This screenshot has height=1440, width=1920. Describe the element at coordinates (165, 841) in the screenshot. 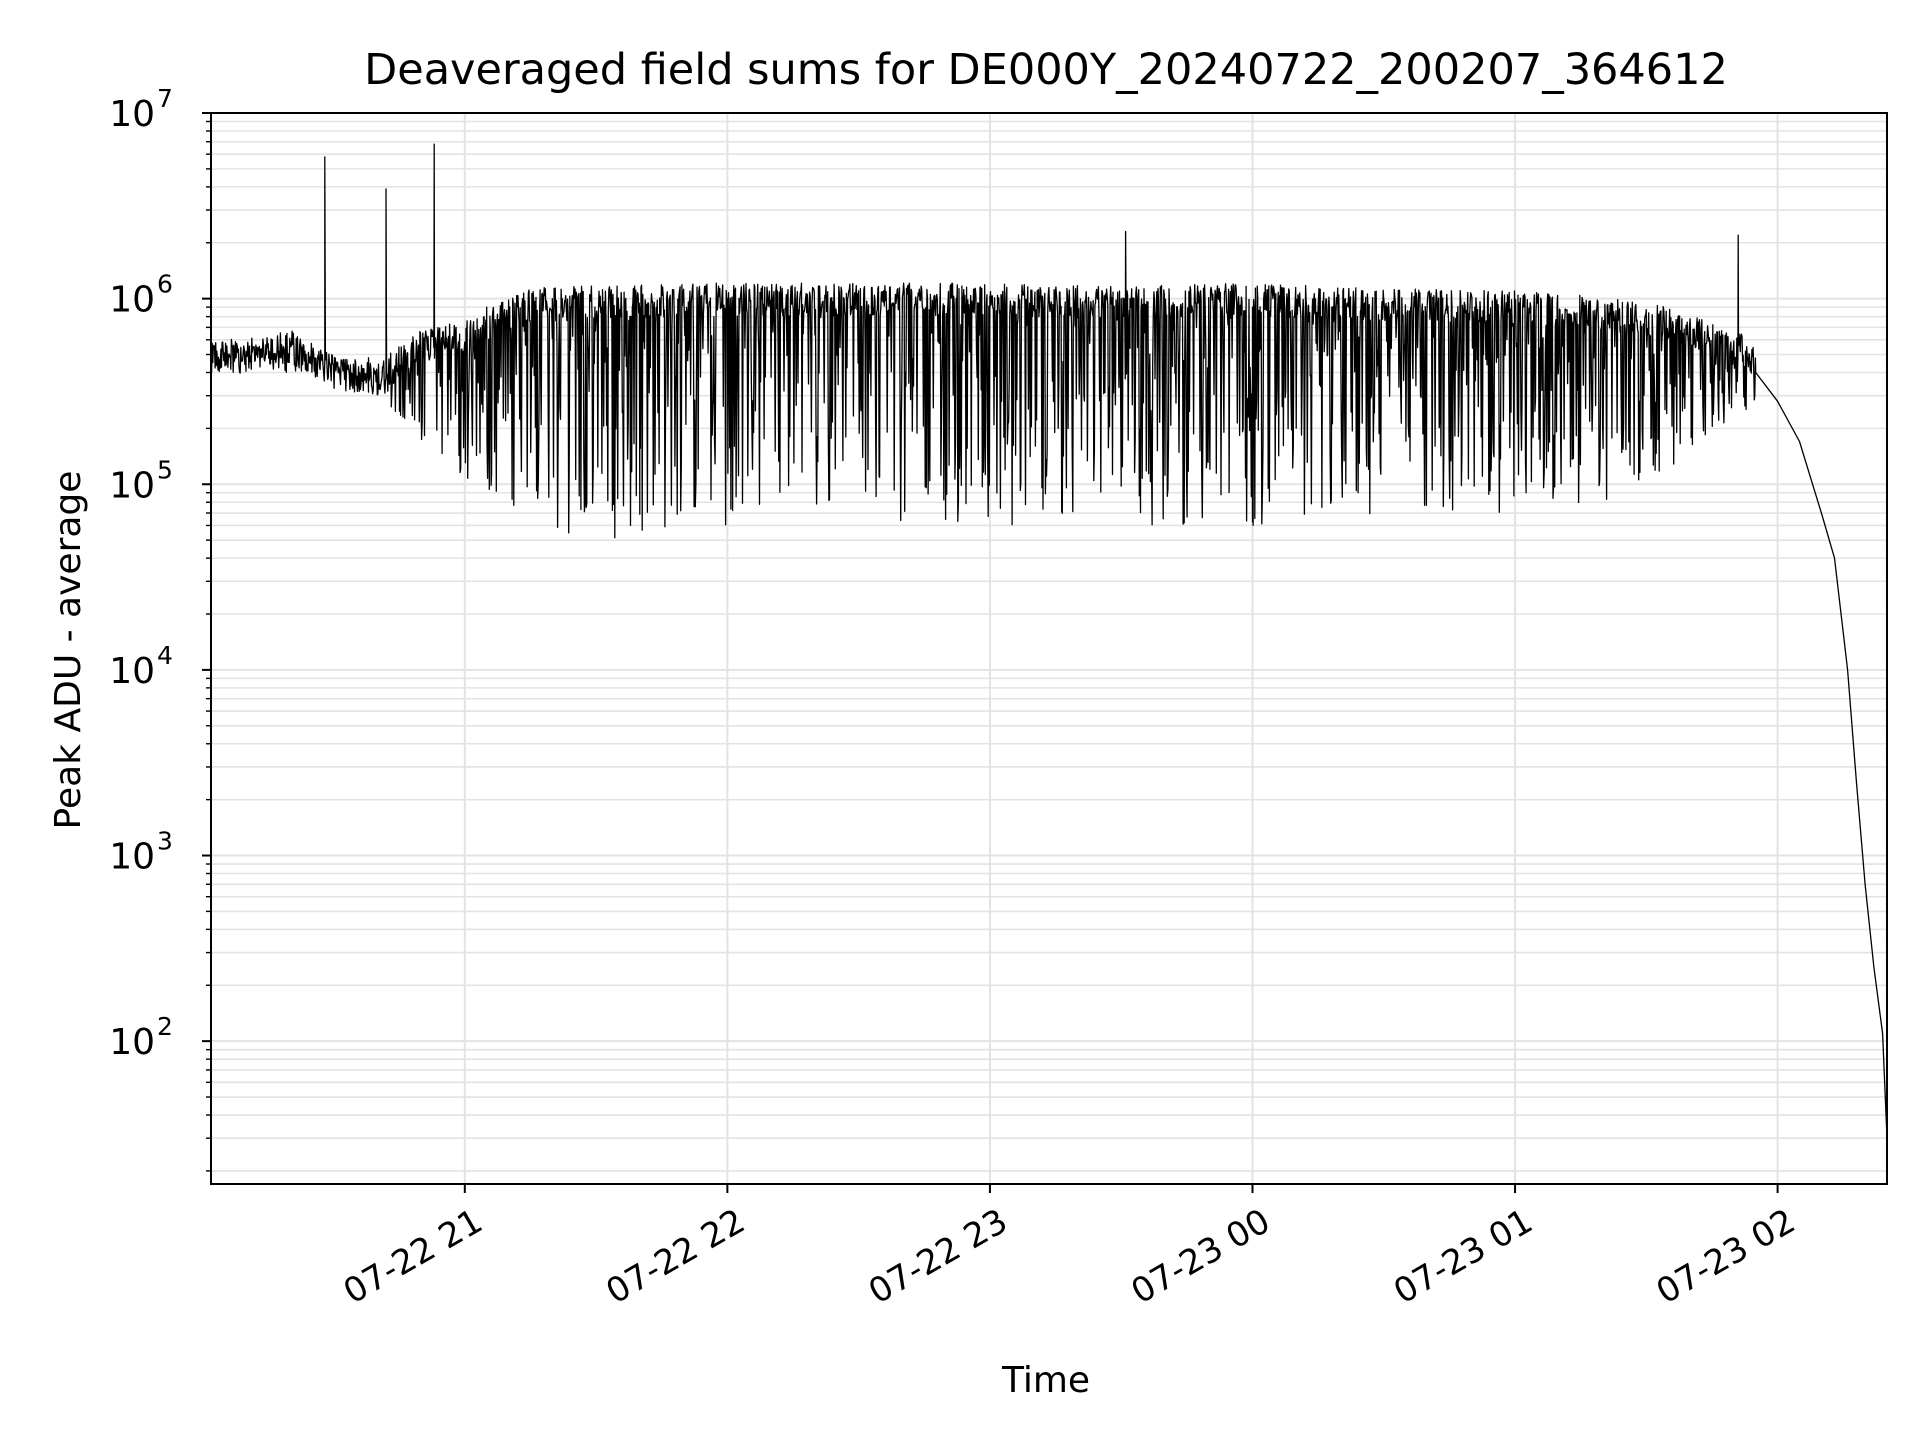

I see `y-tick-exponent: 3` at that location.